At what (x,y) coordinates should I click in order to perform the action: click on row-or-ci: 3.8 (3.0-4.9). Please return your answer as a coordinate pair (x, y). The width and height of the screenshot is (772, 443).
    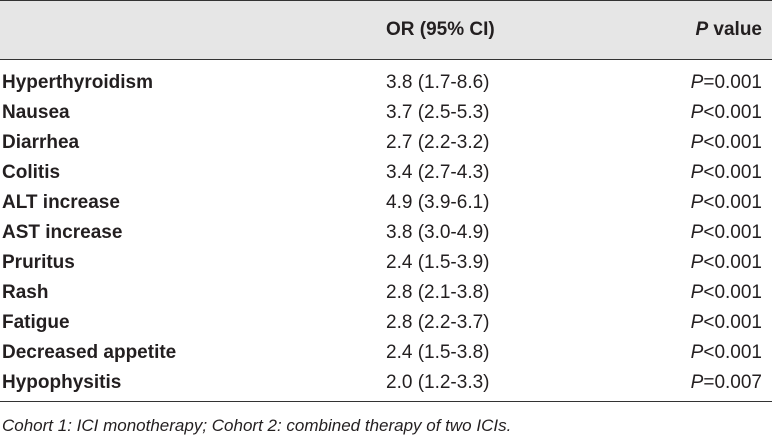
    Looking at the image, I should click on (438, 232).